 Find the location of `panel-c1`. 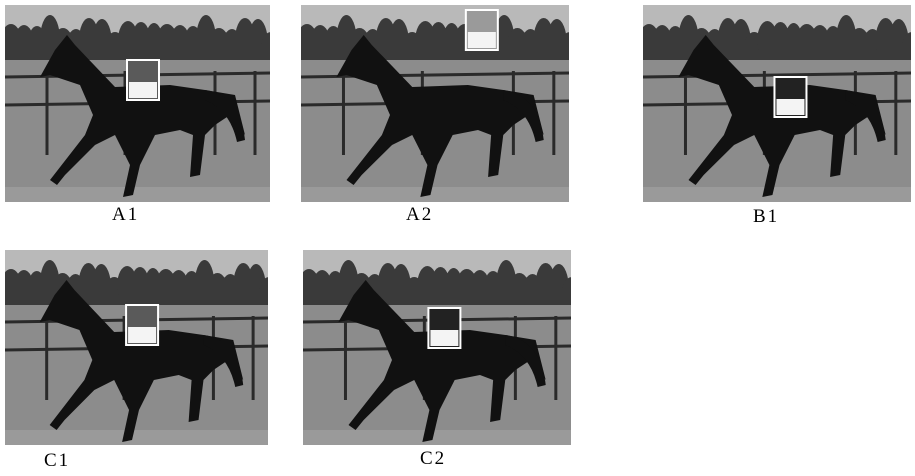

panel-c1 is located at coordinates (136, 347).